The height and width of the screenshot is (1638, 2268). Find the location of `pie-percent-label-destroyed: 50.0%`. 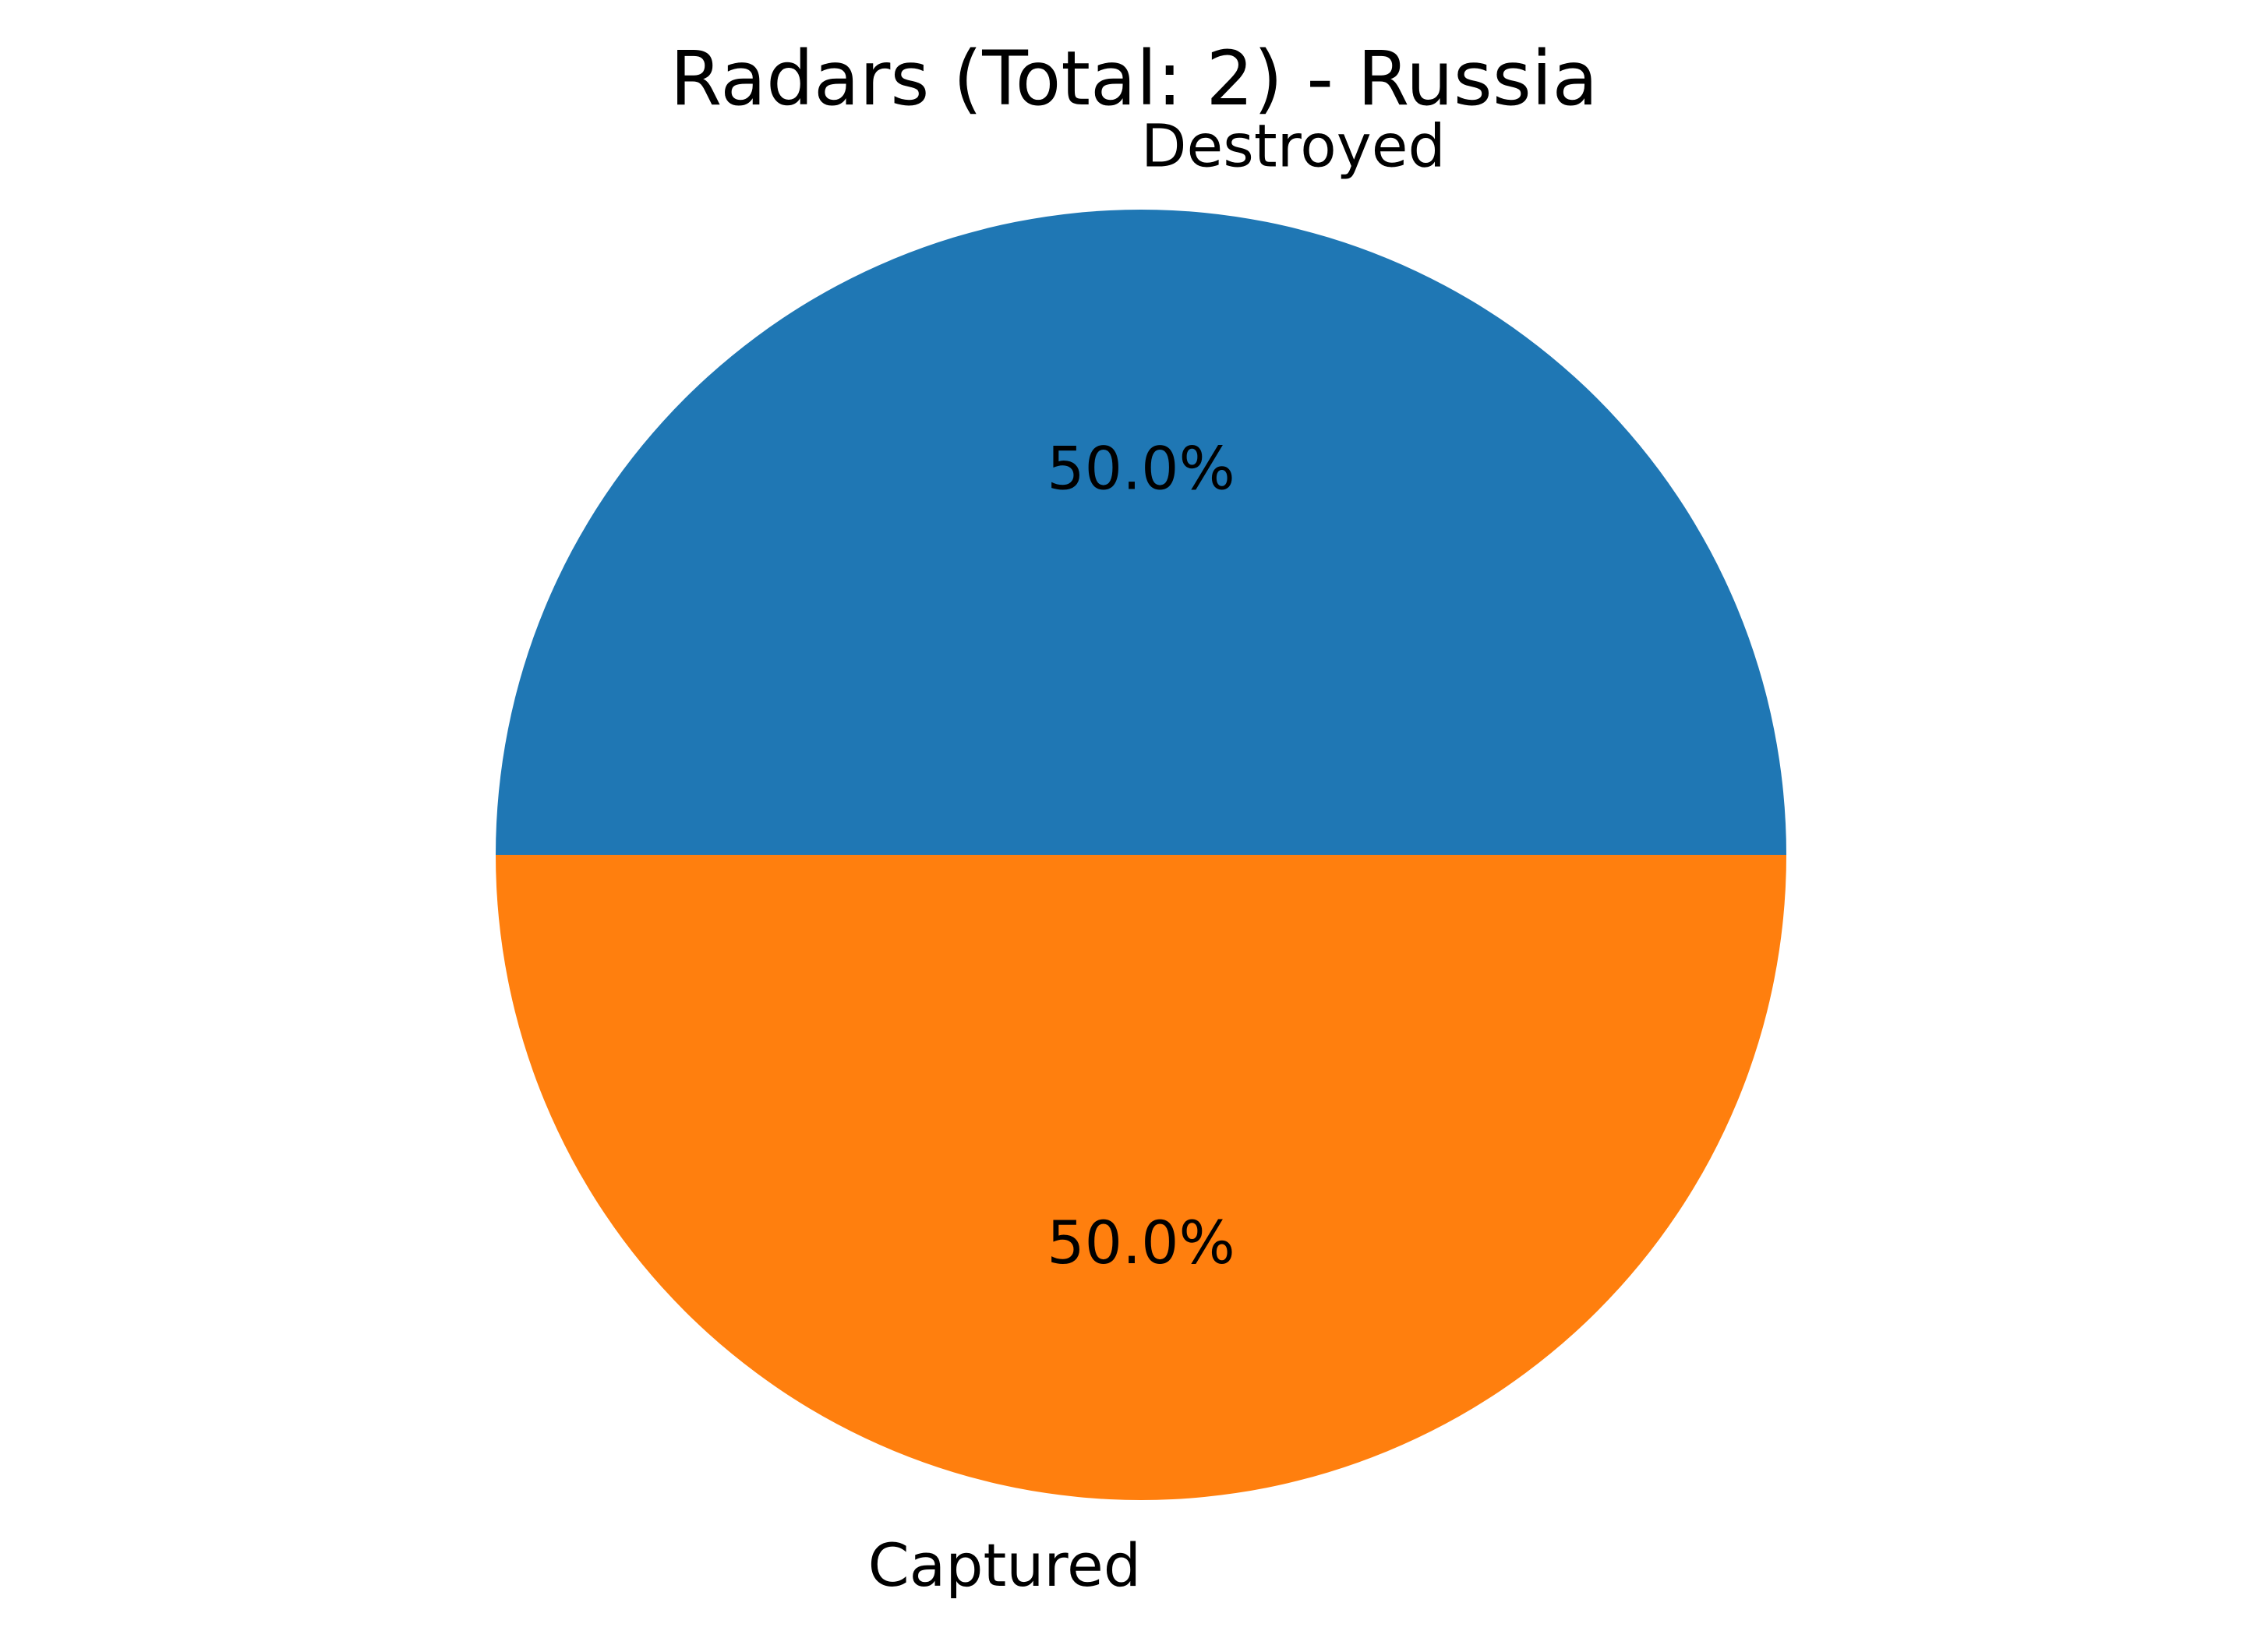

pie-percent-label-destroyed: 50.0% is located at coordinates (1141, 469).